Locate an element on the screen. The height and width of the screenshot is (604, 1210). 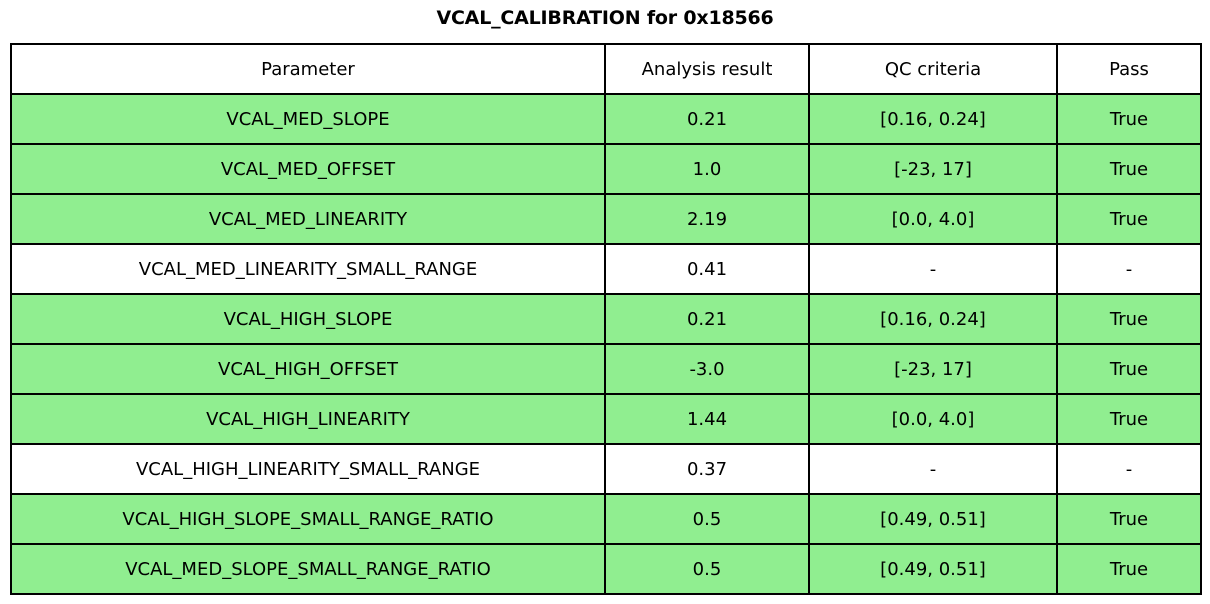
col-header-pass: Pass is located at coordinates (1129, 69).